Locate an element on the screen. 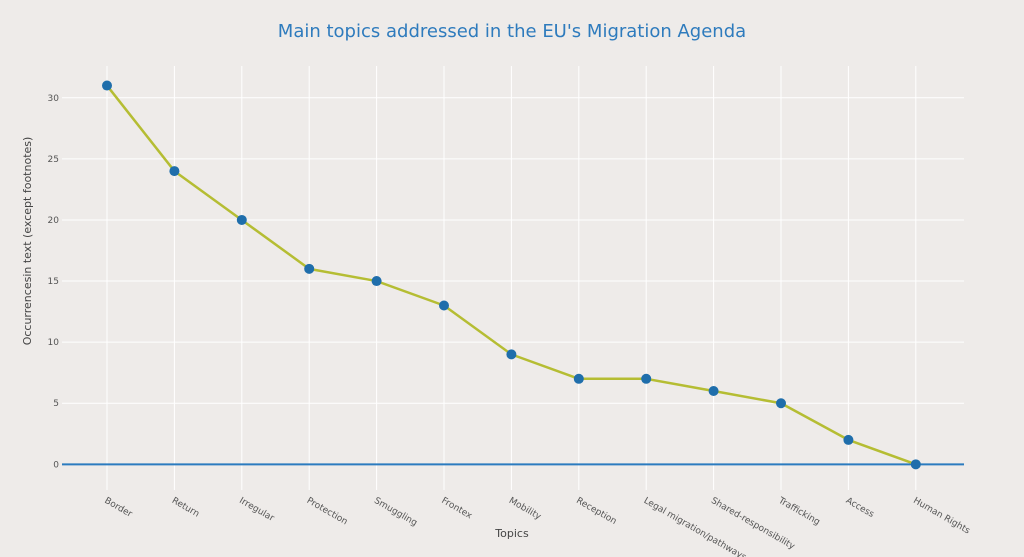 The height and width of the screenshot is (557, 1024). x-tick-label: Access is located at coordinates (860, 508).